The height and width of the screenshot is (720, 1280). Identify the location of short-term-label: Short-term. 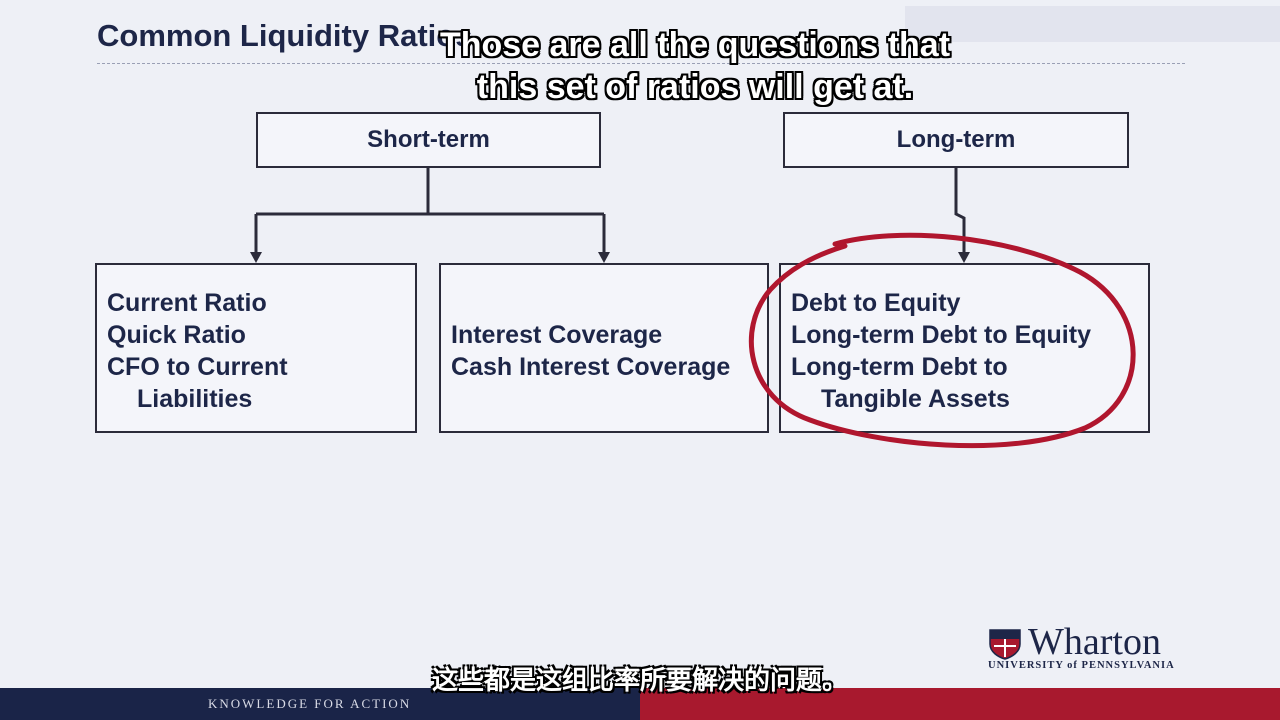
(428, 139).